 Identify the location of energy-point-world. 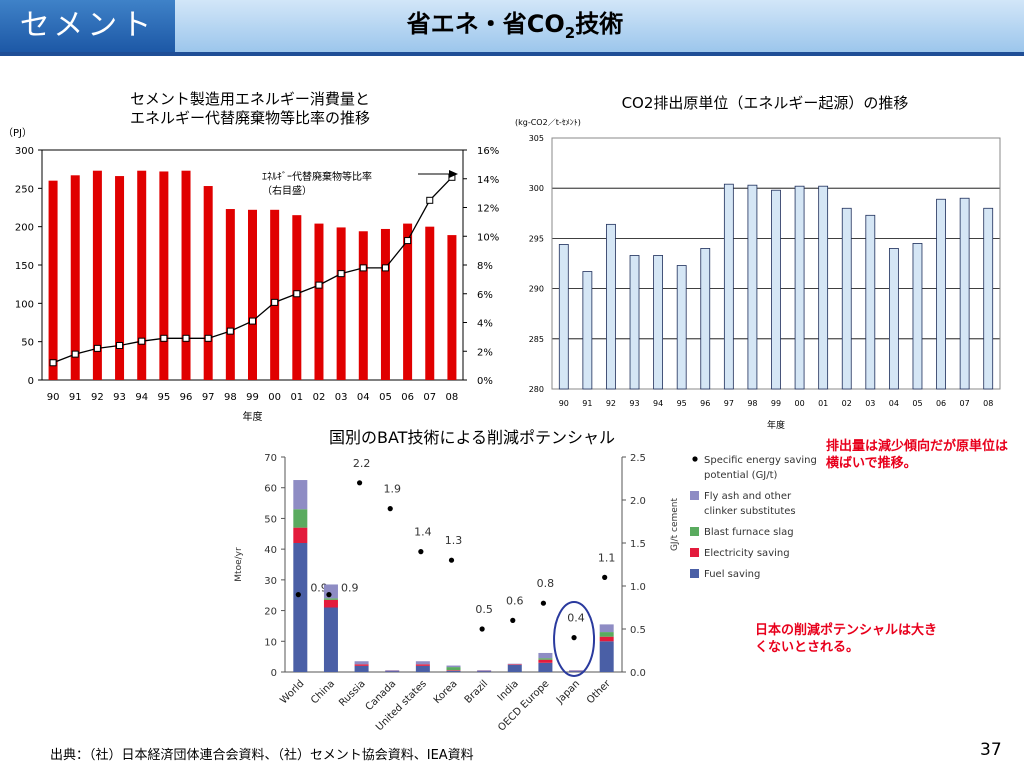
(298, 595).